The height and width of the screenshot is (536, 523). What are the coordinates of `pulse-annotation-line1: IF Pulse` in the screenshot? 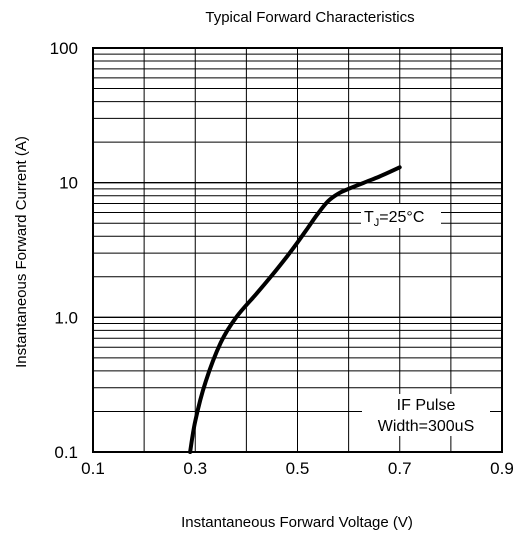 It's located at (426, 405).